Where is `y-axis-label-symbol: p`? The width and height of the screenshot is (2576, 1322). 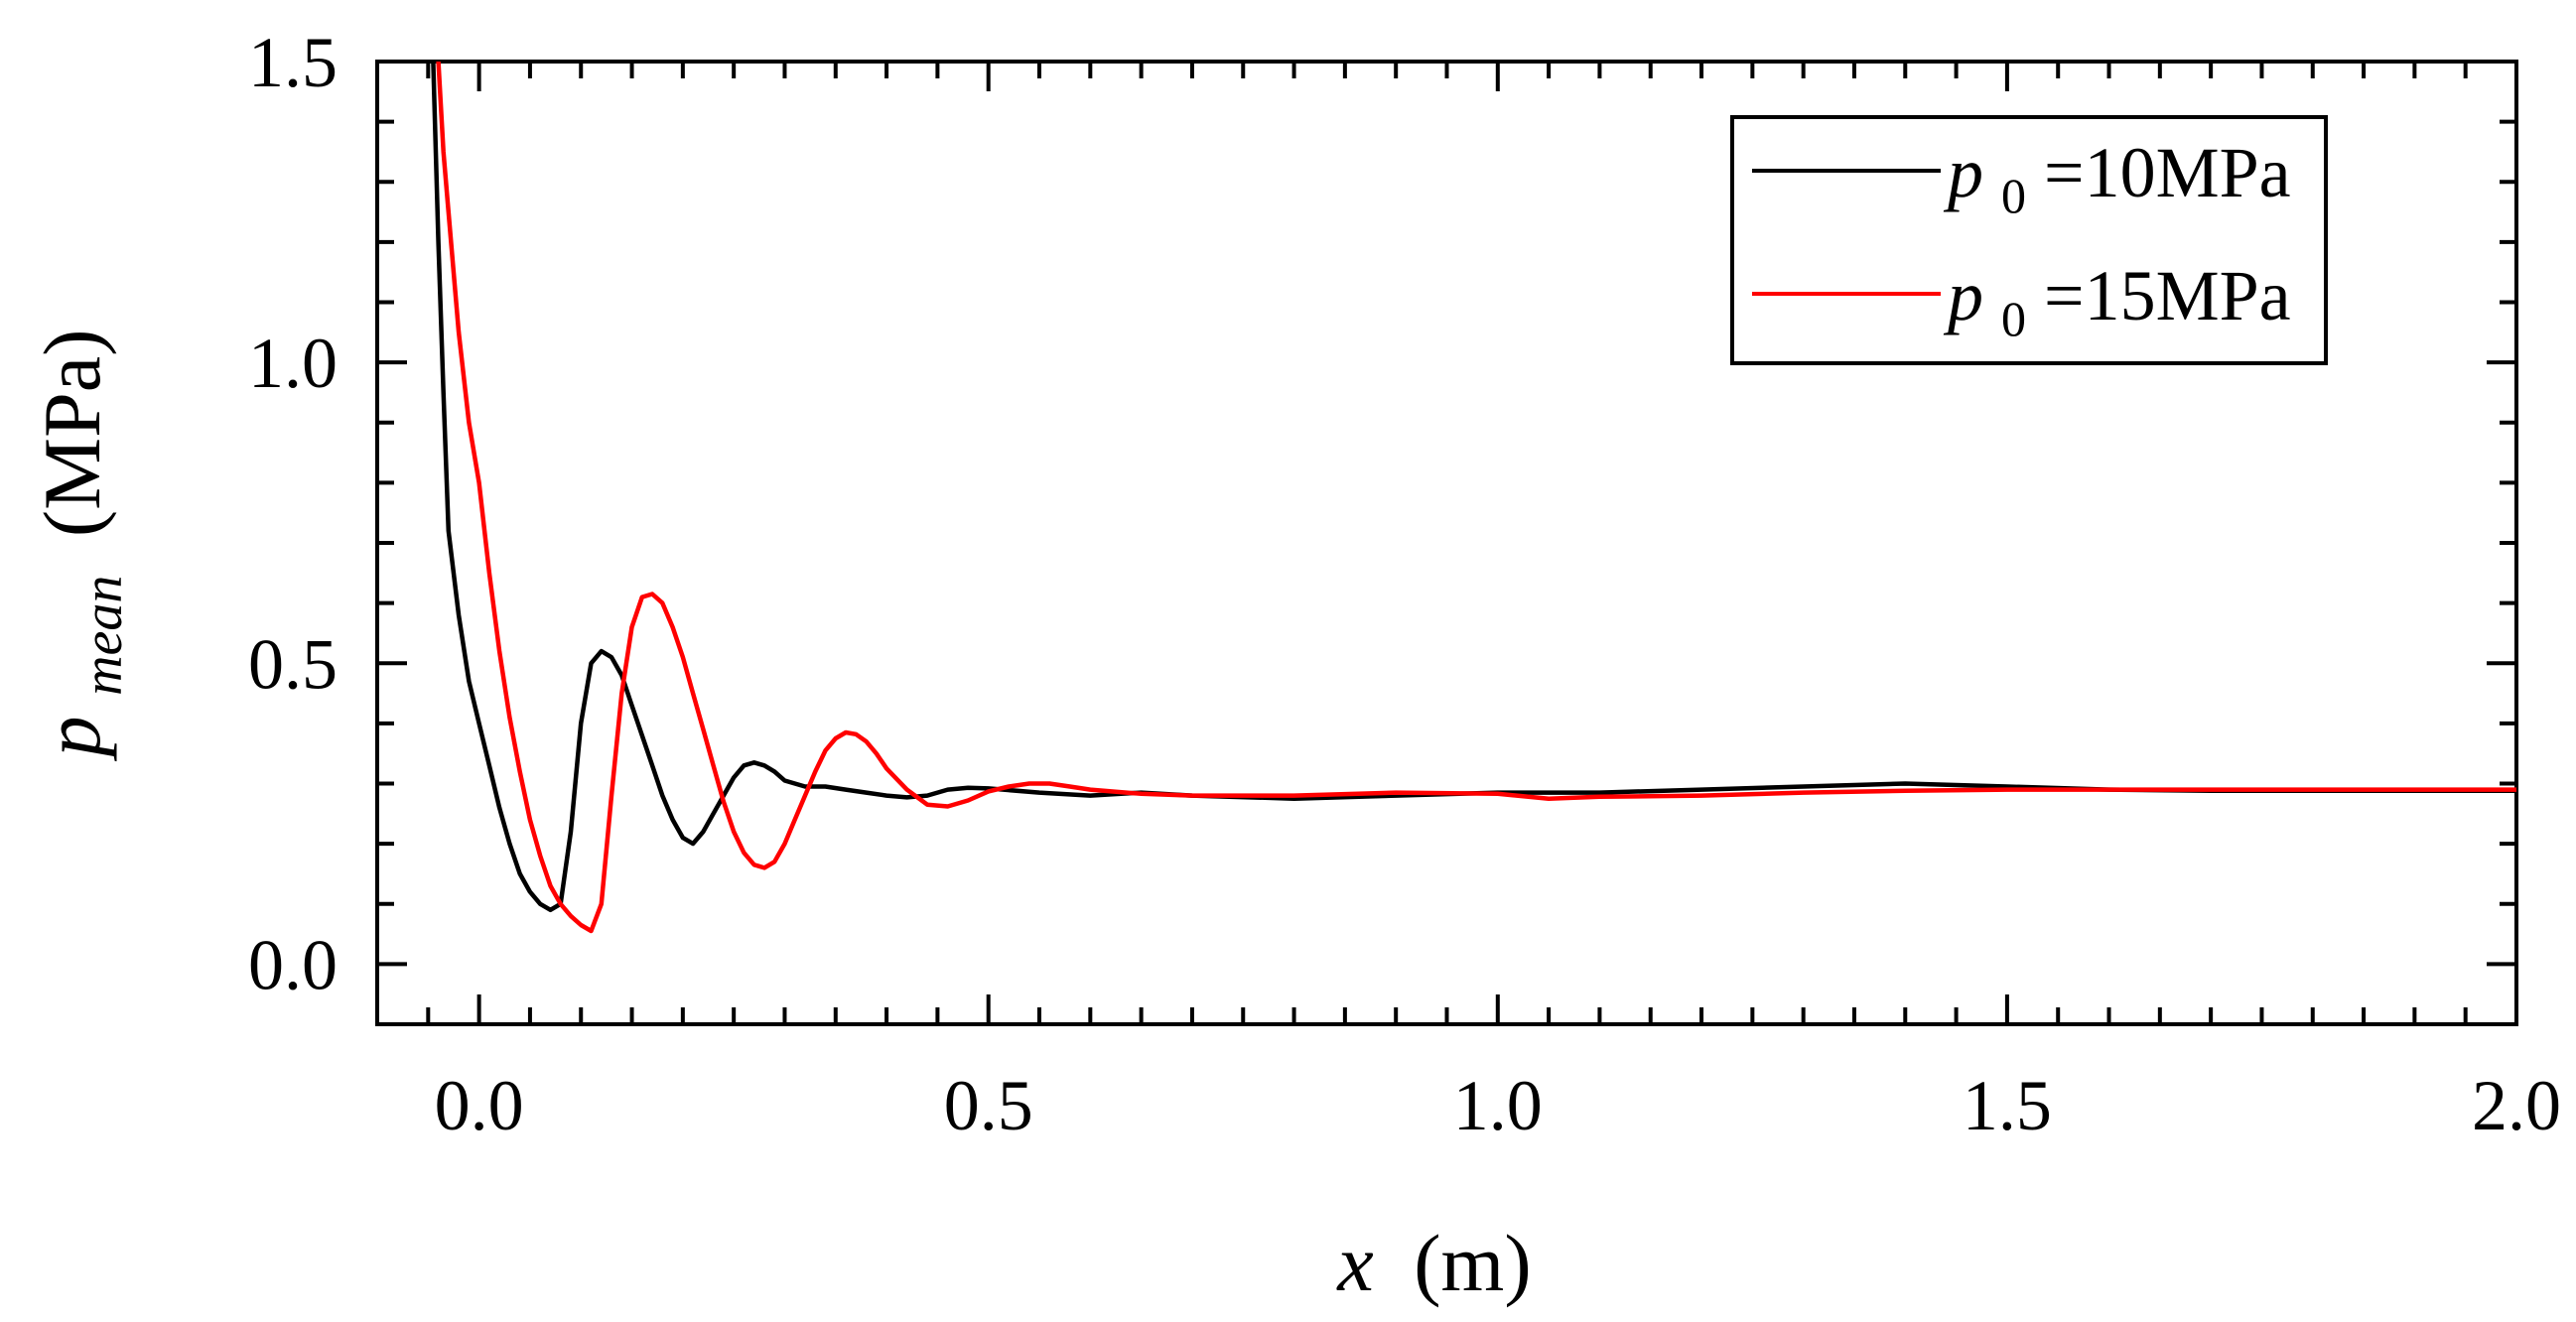 y-axis-label-symbol: p is located at coordinates (72, 738).